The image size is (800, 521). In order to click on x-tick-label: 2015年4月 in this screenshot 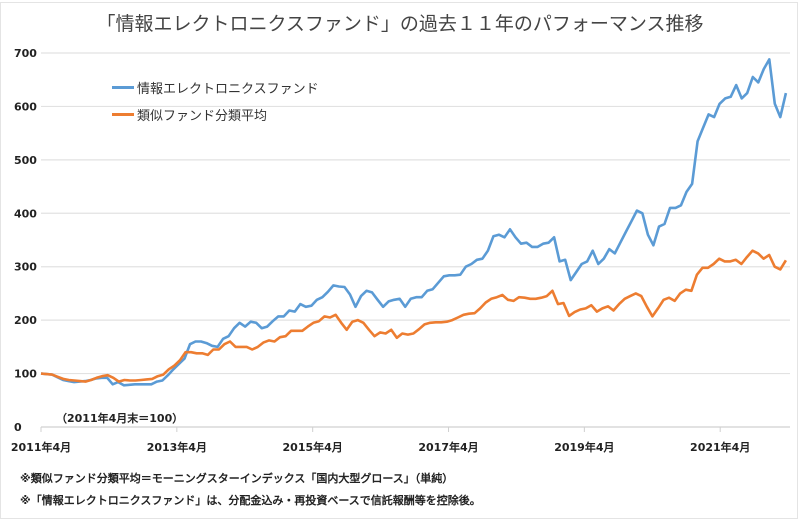, I will do `click(313, 447)`.